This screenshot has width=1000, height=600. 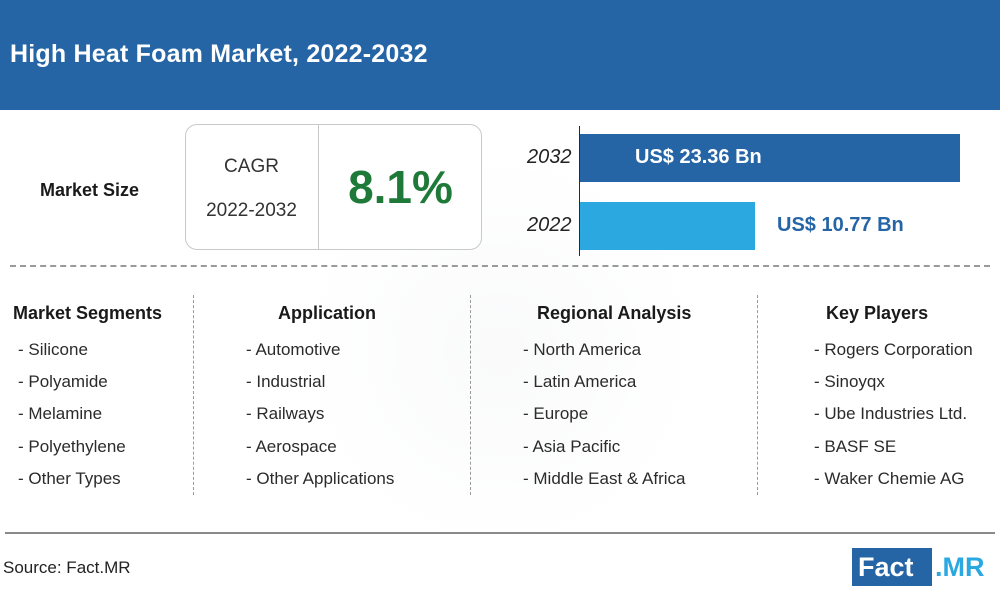 I want to click on column-heading: Market Segments, so click(x=88, y=313).